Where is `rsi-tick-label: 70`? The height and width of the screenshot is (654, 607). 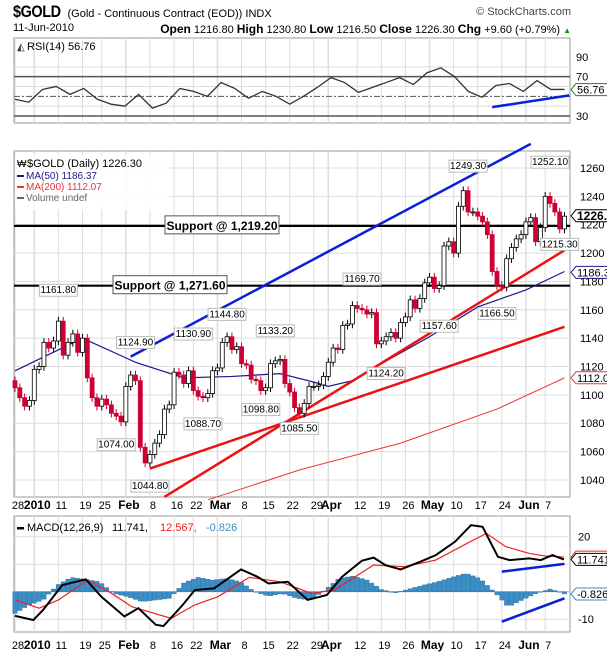 rsi-tick-label: 70 is located at coordinates (582, 78).